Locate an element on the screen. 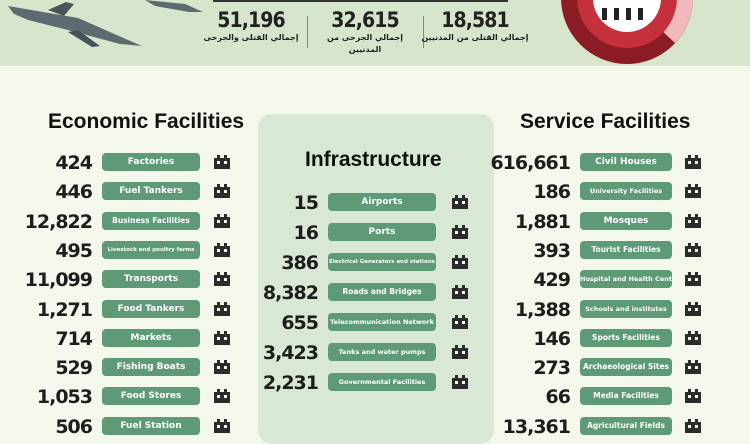 The height and width of the screenshot is (444, 750). item-label-pill: Sports Facilities is located at coordinates (626, 337).